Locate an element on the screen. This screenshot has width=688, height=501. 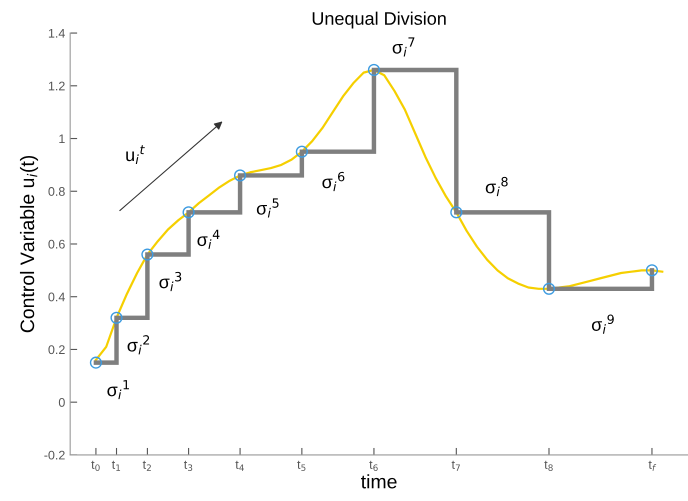
x-tick-label: t$_{4}$ is located at coordinates (239, 465).